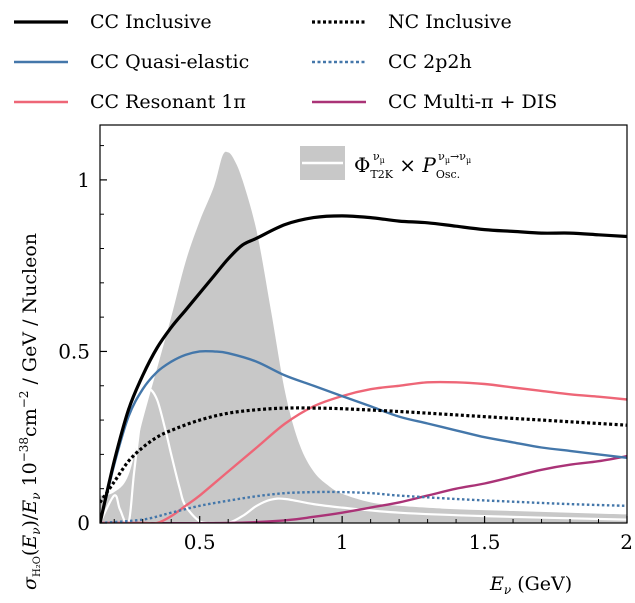  I want to click on y-tick-label: 0, so click(83, 523).